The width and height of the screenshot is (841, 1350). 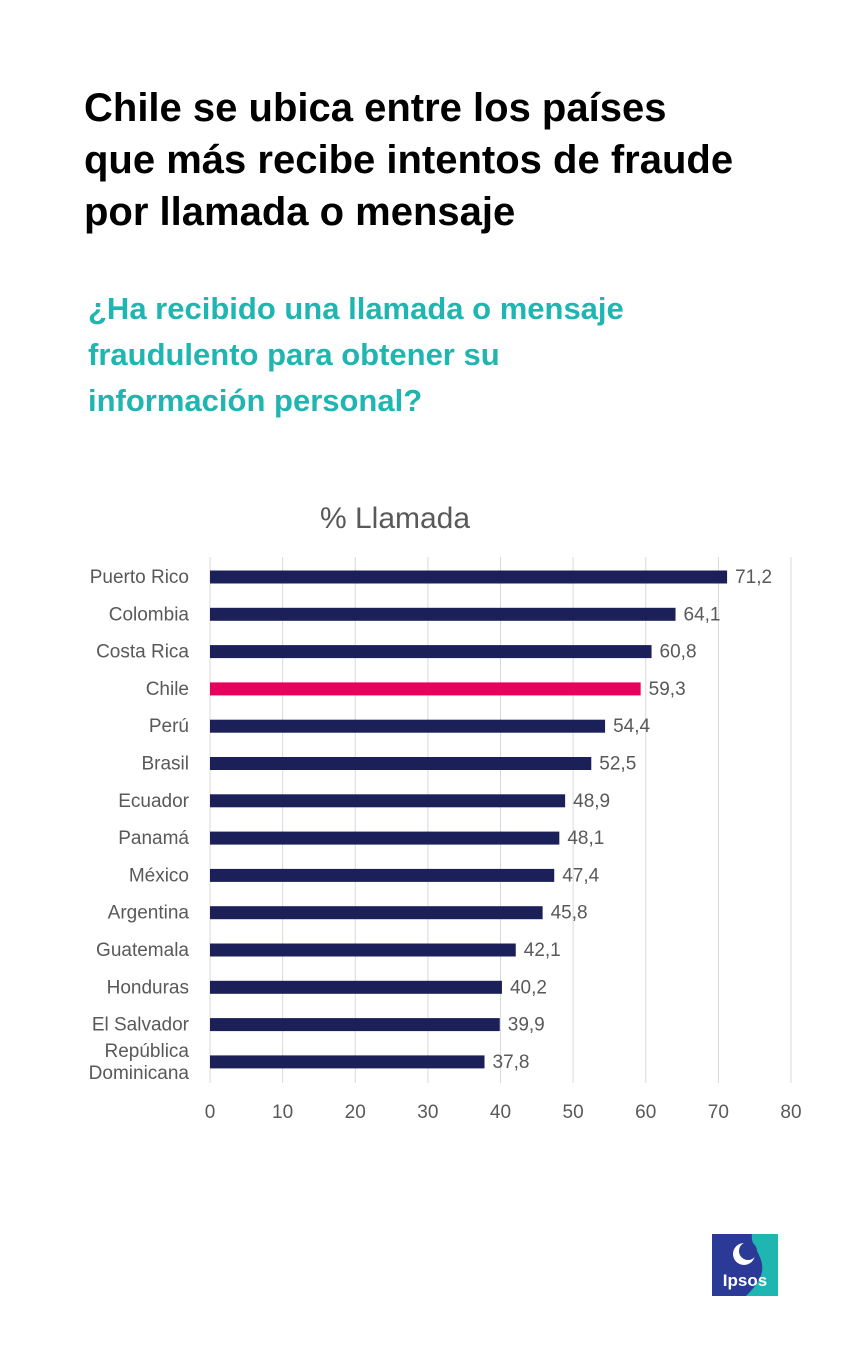 I want to click on category-label: República Dominicana, so click(x=139, y=1062).